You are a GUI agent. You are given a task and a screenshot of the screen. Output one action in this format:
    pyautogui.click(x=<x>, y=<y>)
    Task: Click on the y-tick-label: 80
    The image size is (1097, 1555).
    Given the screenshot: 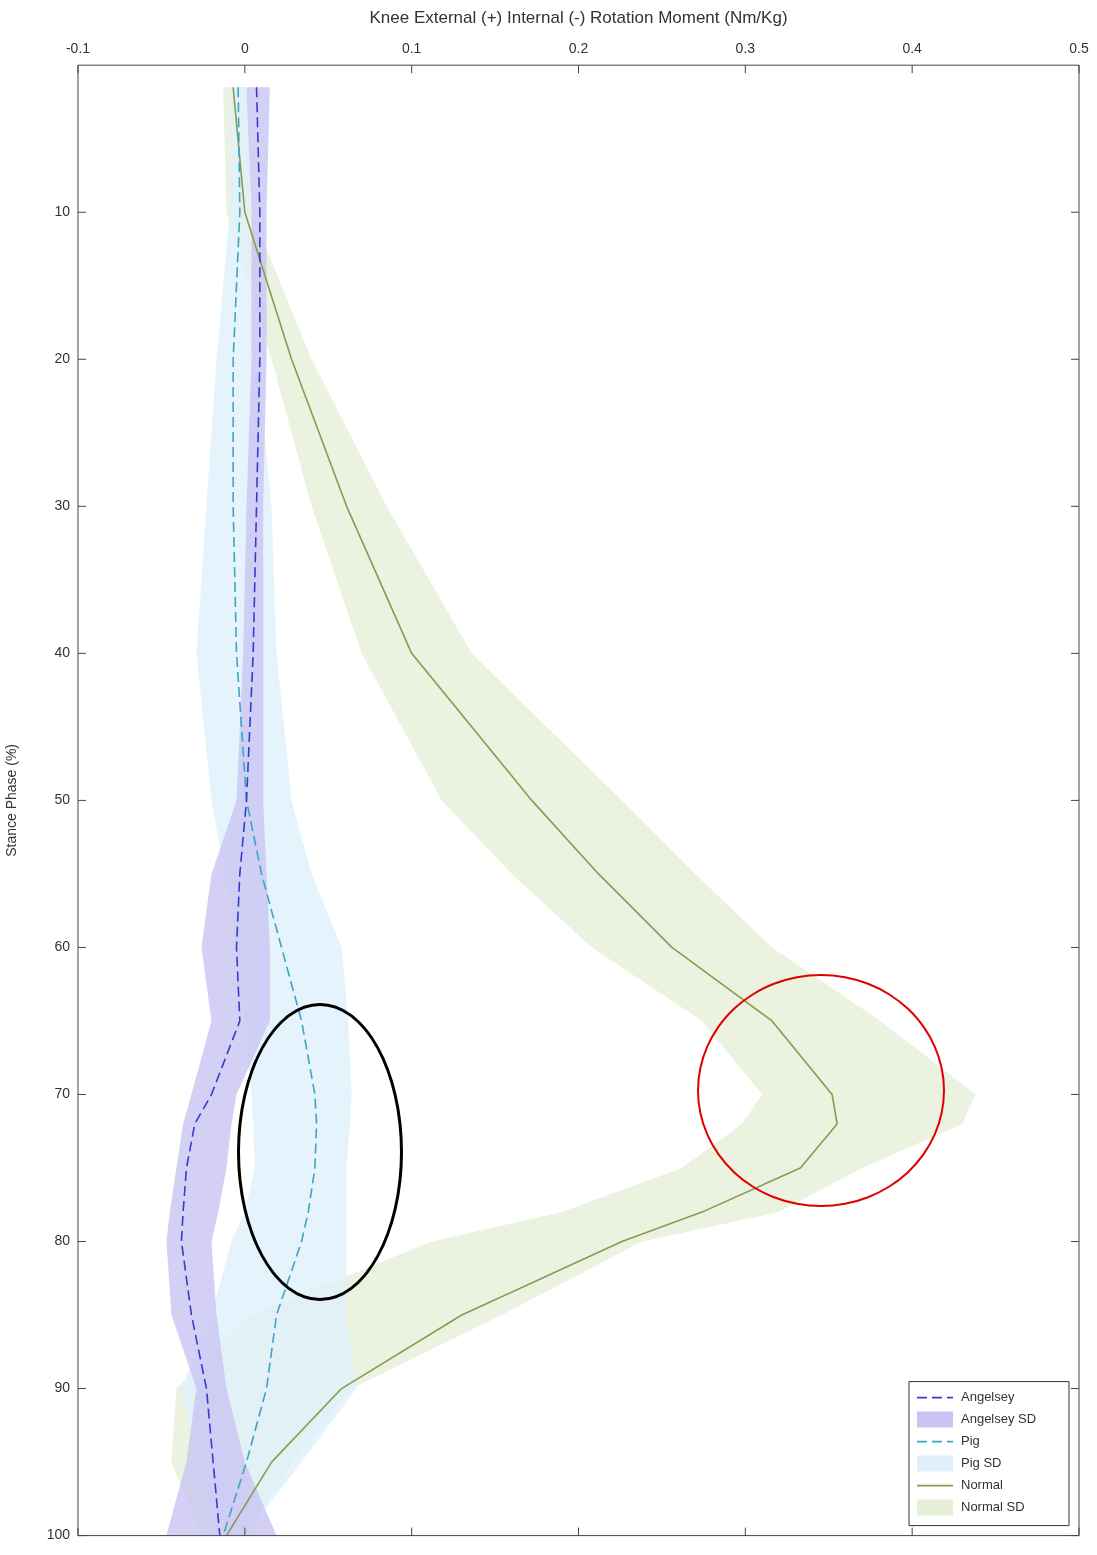 What is the action you would take?
    pyautogui.click(x=62, y=1240)
    